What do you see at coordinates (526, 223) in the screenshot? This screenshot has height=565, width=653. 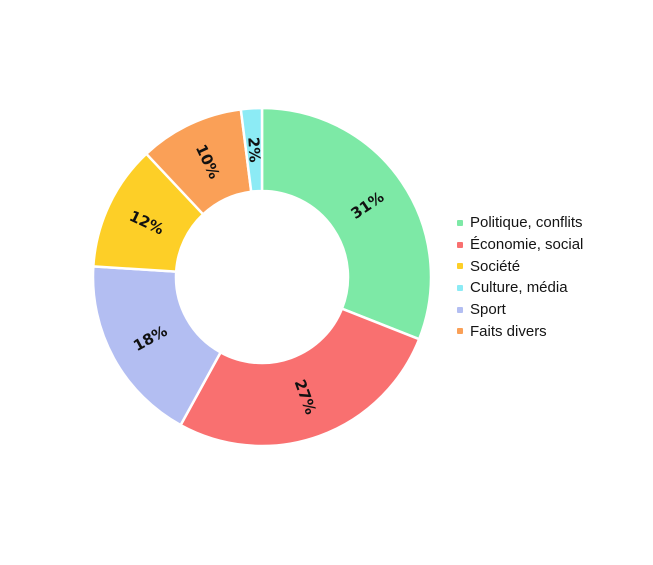 I see `legend-item-label: Politique, conflits` at bounding box center [526, 223].